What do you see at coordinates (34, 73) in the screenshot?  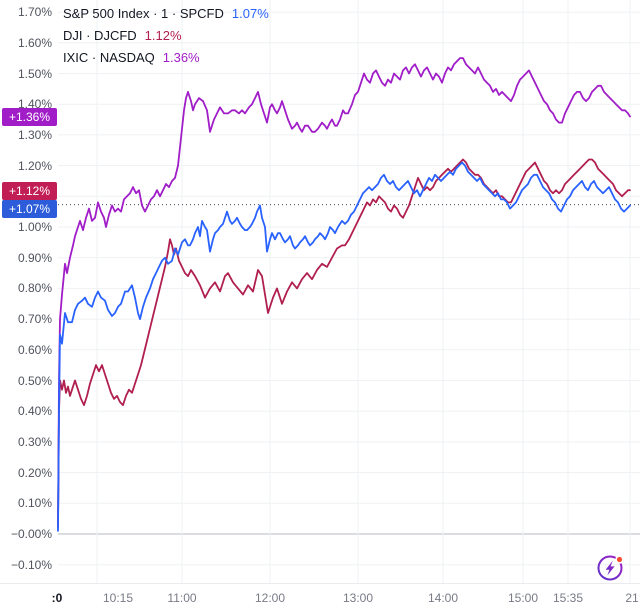 I see `price-tick-label: 1.50%` at bounding box center [34, 73].